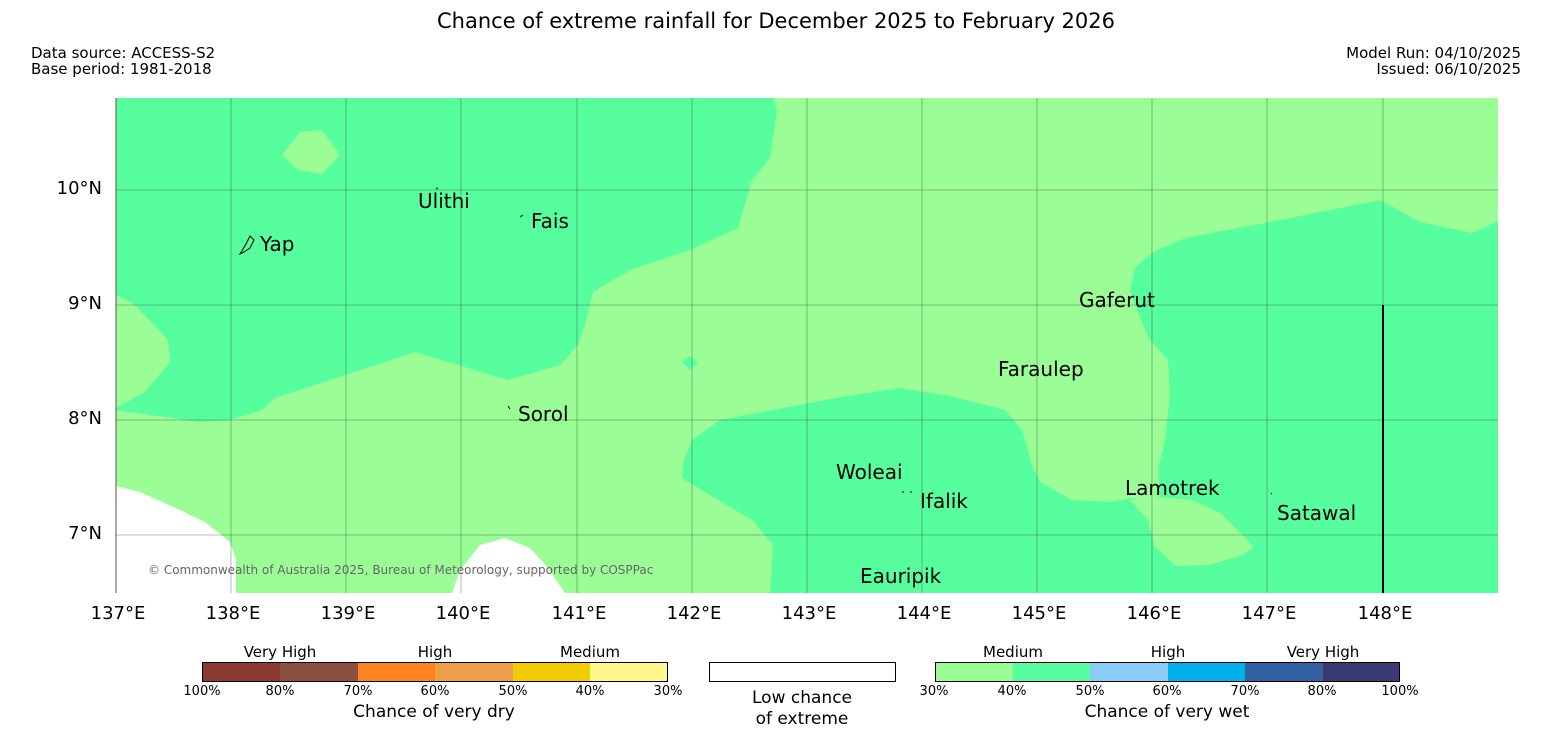 The height and width of the screenshot is (736, 1552). Describe the element at coordinates (118, 613) in the screenshot. I see `lon-label-137e: 137°E` at that location.